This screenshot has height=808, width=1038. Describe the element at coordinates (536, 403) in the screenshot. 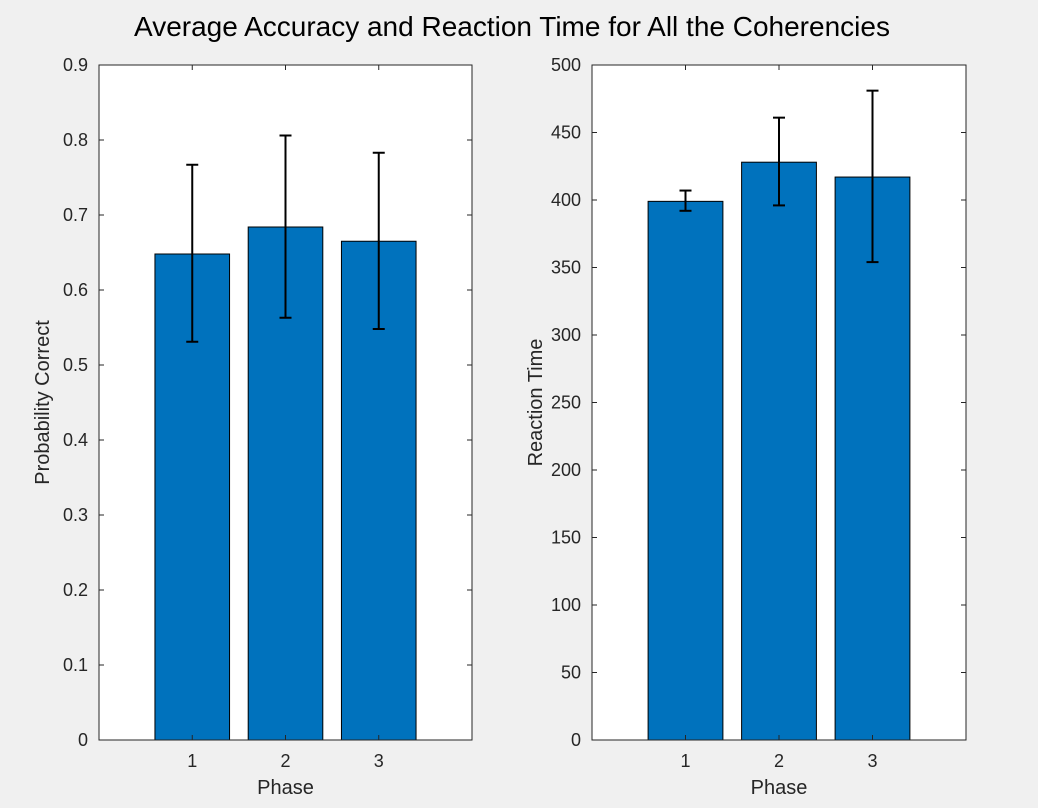

I see `y-axis-label: Reaction Time` at that location.